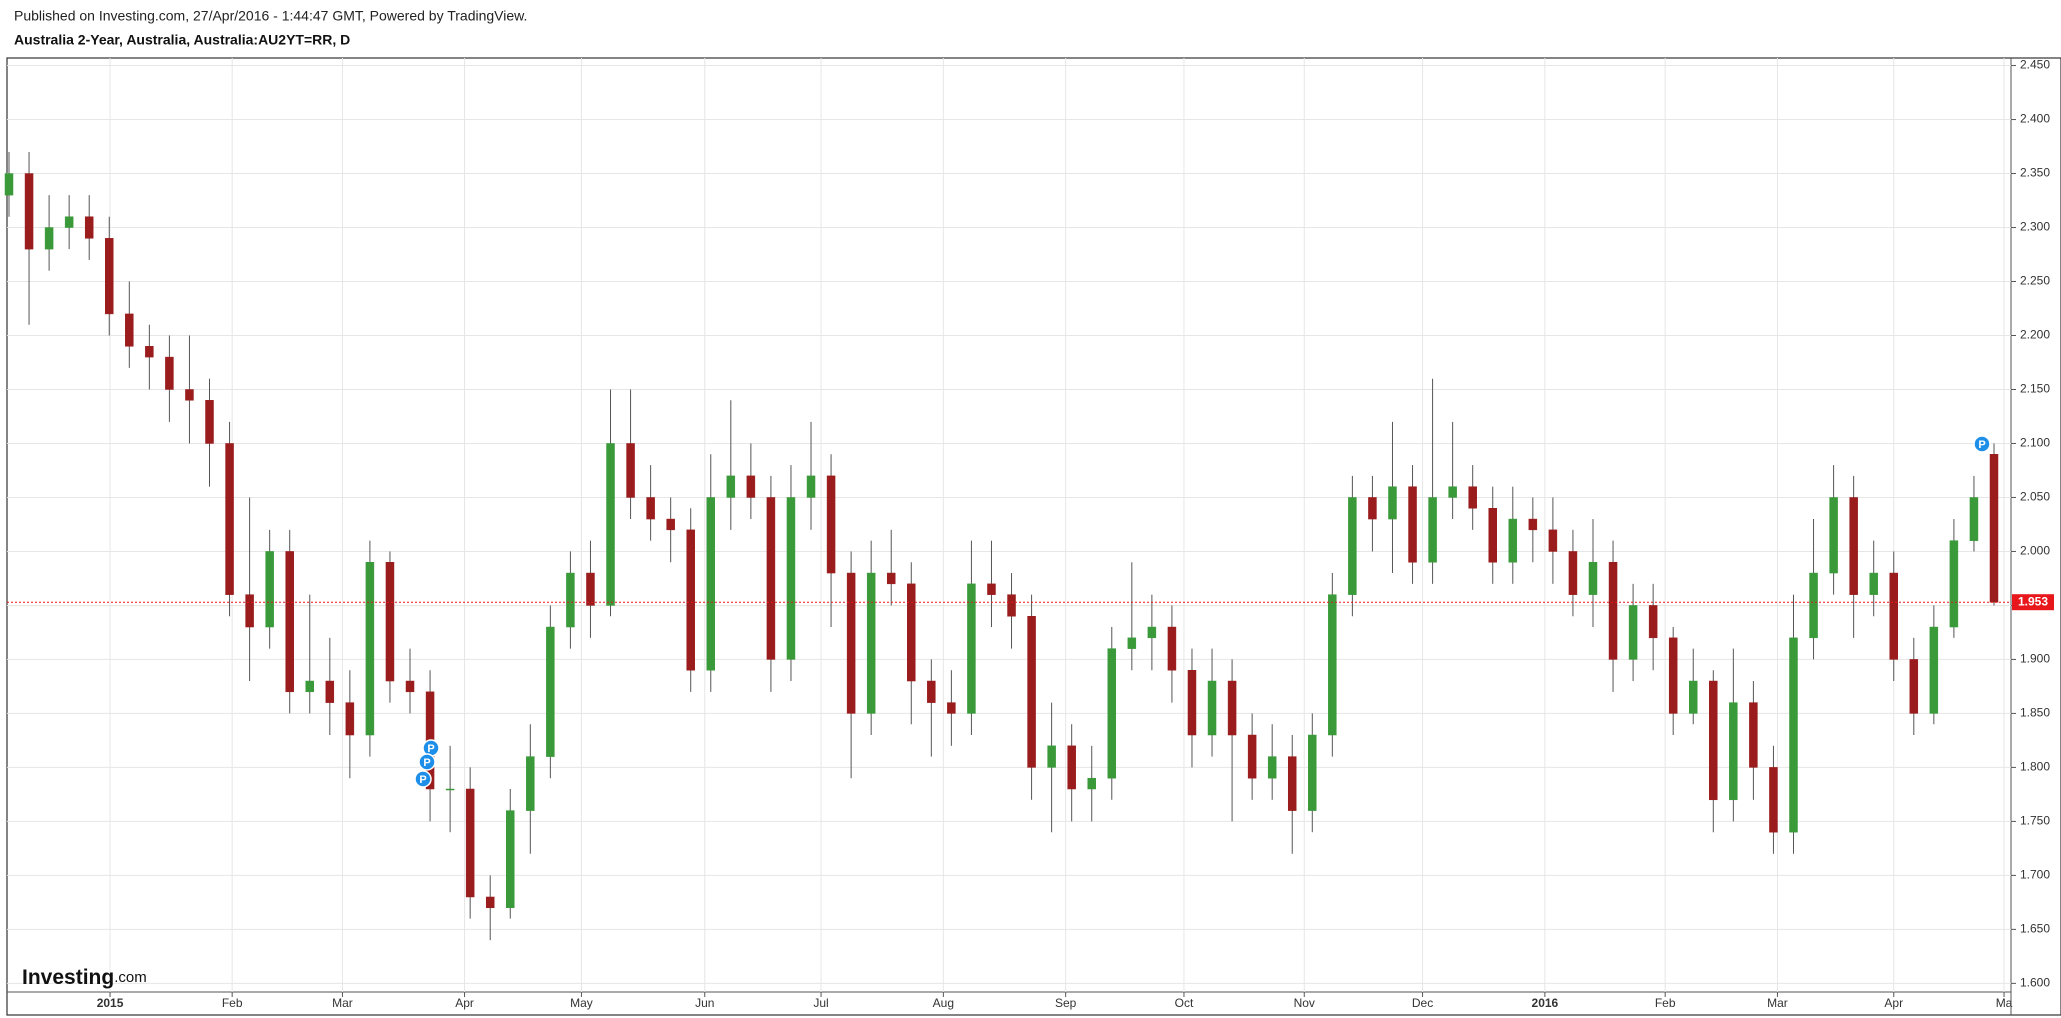  What do you see at coordinates (2035, 659) in the screenshot?
I see `y-tick-label: 1.900` at bounding box center [2035, 659].